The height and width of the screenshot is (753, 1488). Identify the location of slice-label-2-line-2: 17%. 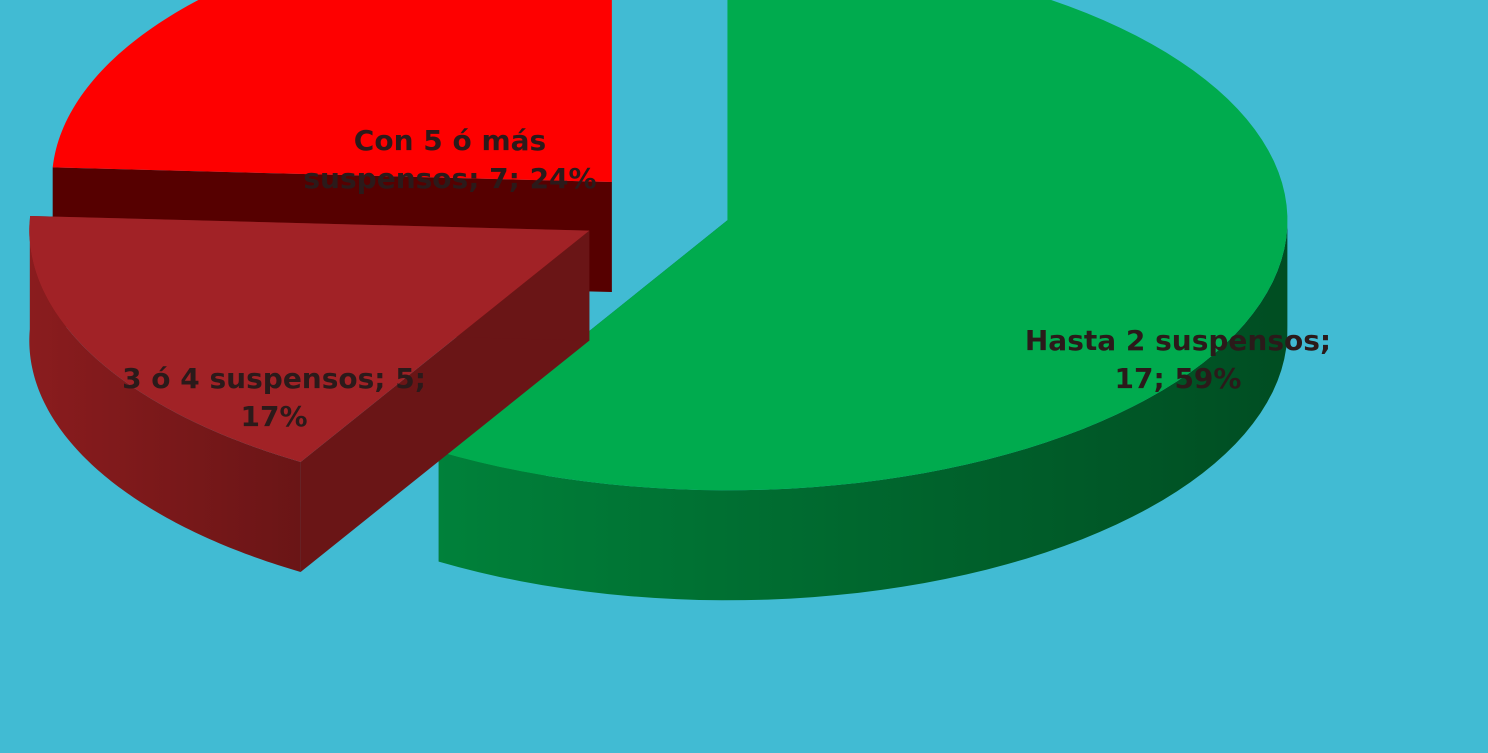
(273, 416).